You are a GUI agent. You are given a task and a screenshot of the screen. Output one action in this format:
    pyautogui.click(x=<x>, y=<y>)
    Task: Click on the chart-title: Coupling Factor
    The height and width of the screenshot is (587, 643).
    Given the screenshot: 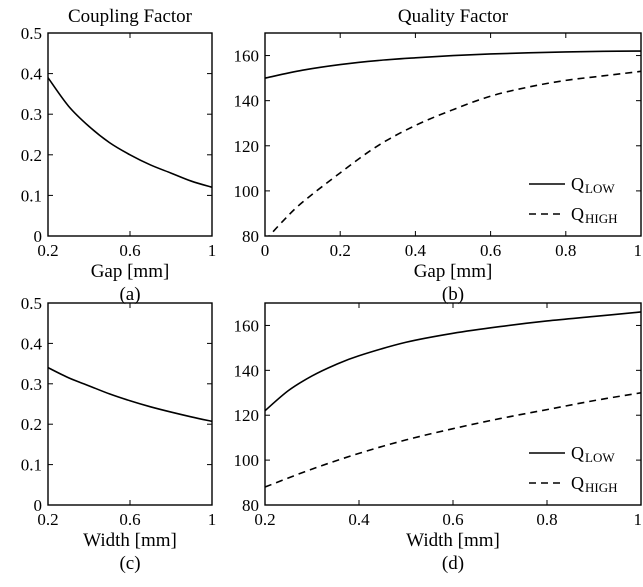 What is the action you would take?
    pyautogui.click(x=130, y=16)
    